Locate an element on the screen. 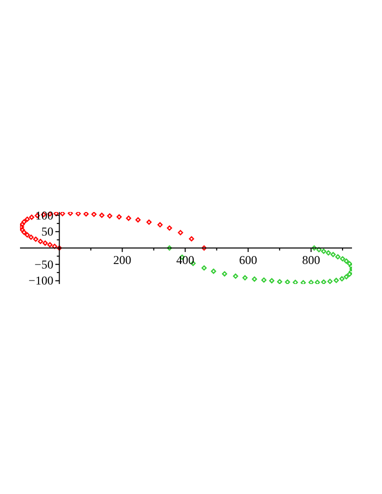 Image resolution: width=382 pixels, height=494 pixels. x-tick-label: 400 is located at coordinates (185, 260).